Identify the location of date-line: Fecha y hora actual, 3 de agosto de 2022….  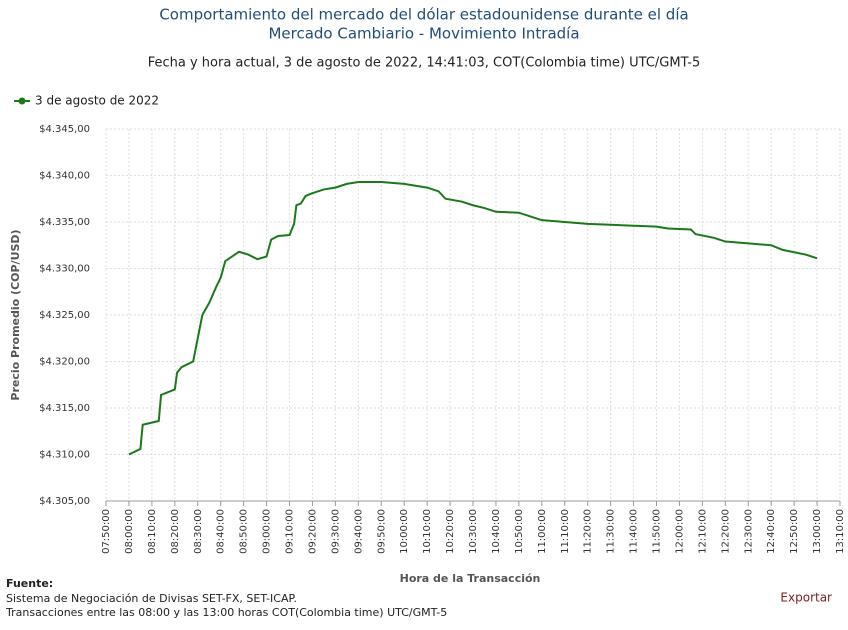
(424, 63).